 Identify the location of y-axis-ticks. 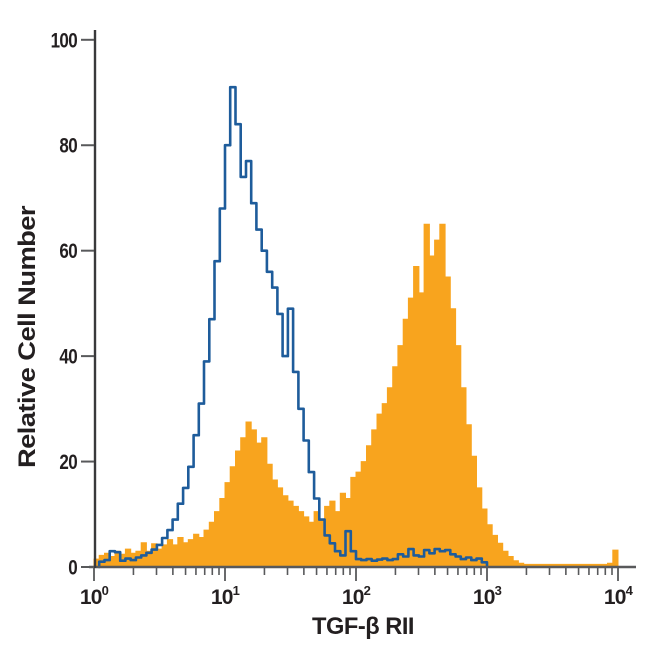
(87, 303).